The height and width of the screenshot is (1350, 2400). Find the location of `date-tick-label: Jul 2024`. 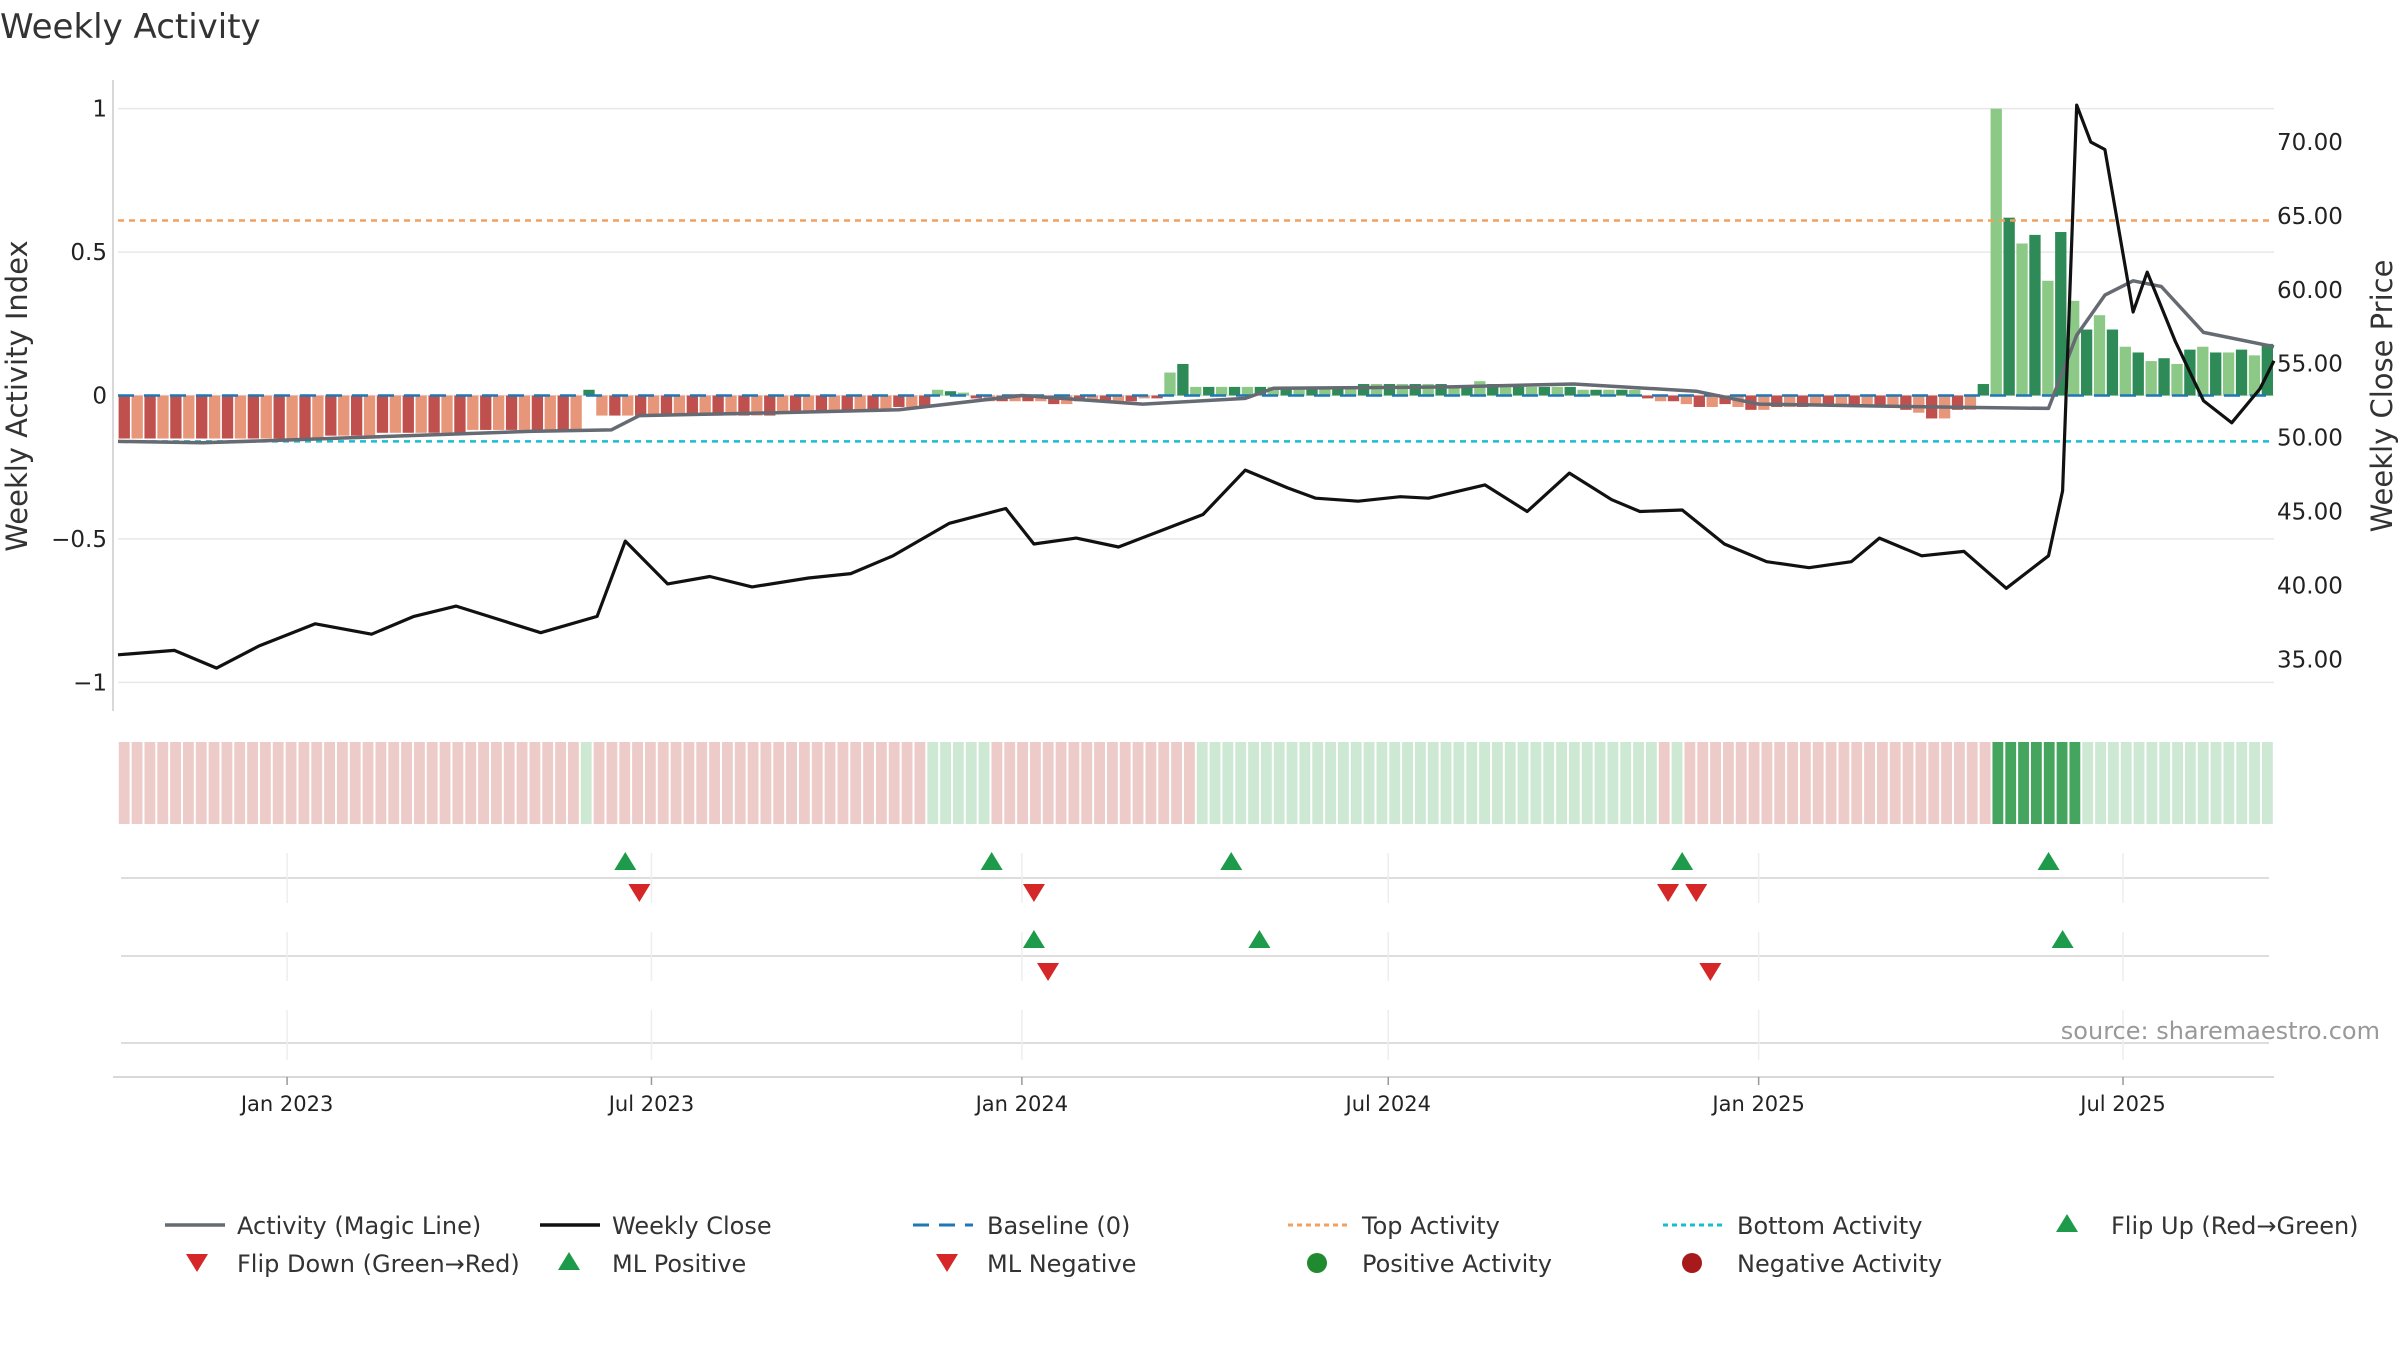

date-tick-label: Jul 2024 is located at coordinates (1387, 1104).